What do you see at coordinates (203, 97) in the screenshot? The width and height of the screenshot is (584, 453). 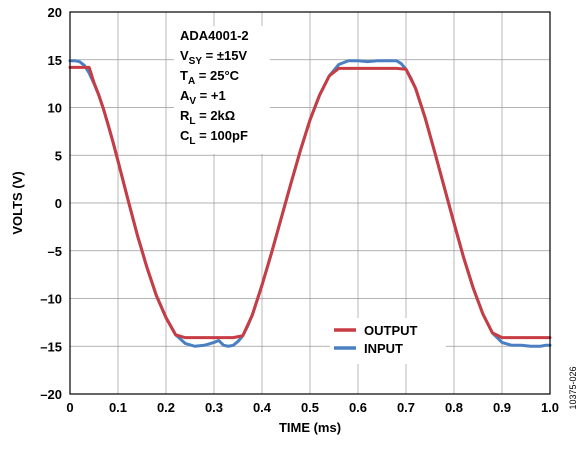 I see `annotation-line: AV = +1` at bounding box center [203, 97].